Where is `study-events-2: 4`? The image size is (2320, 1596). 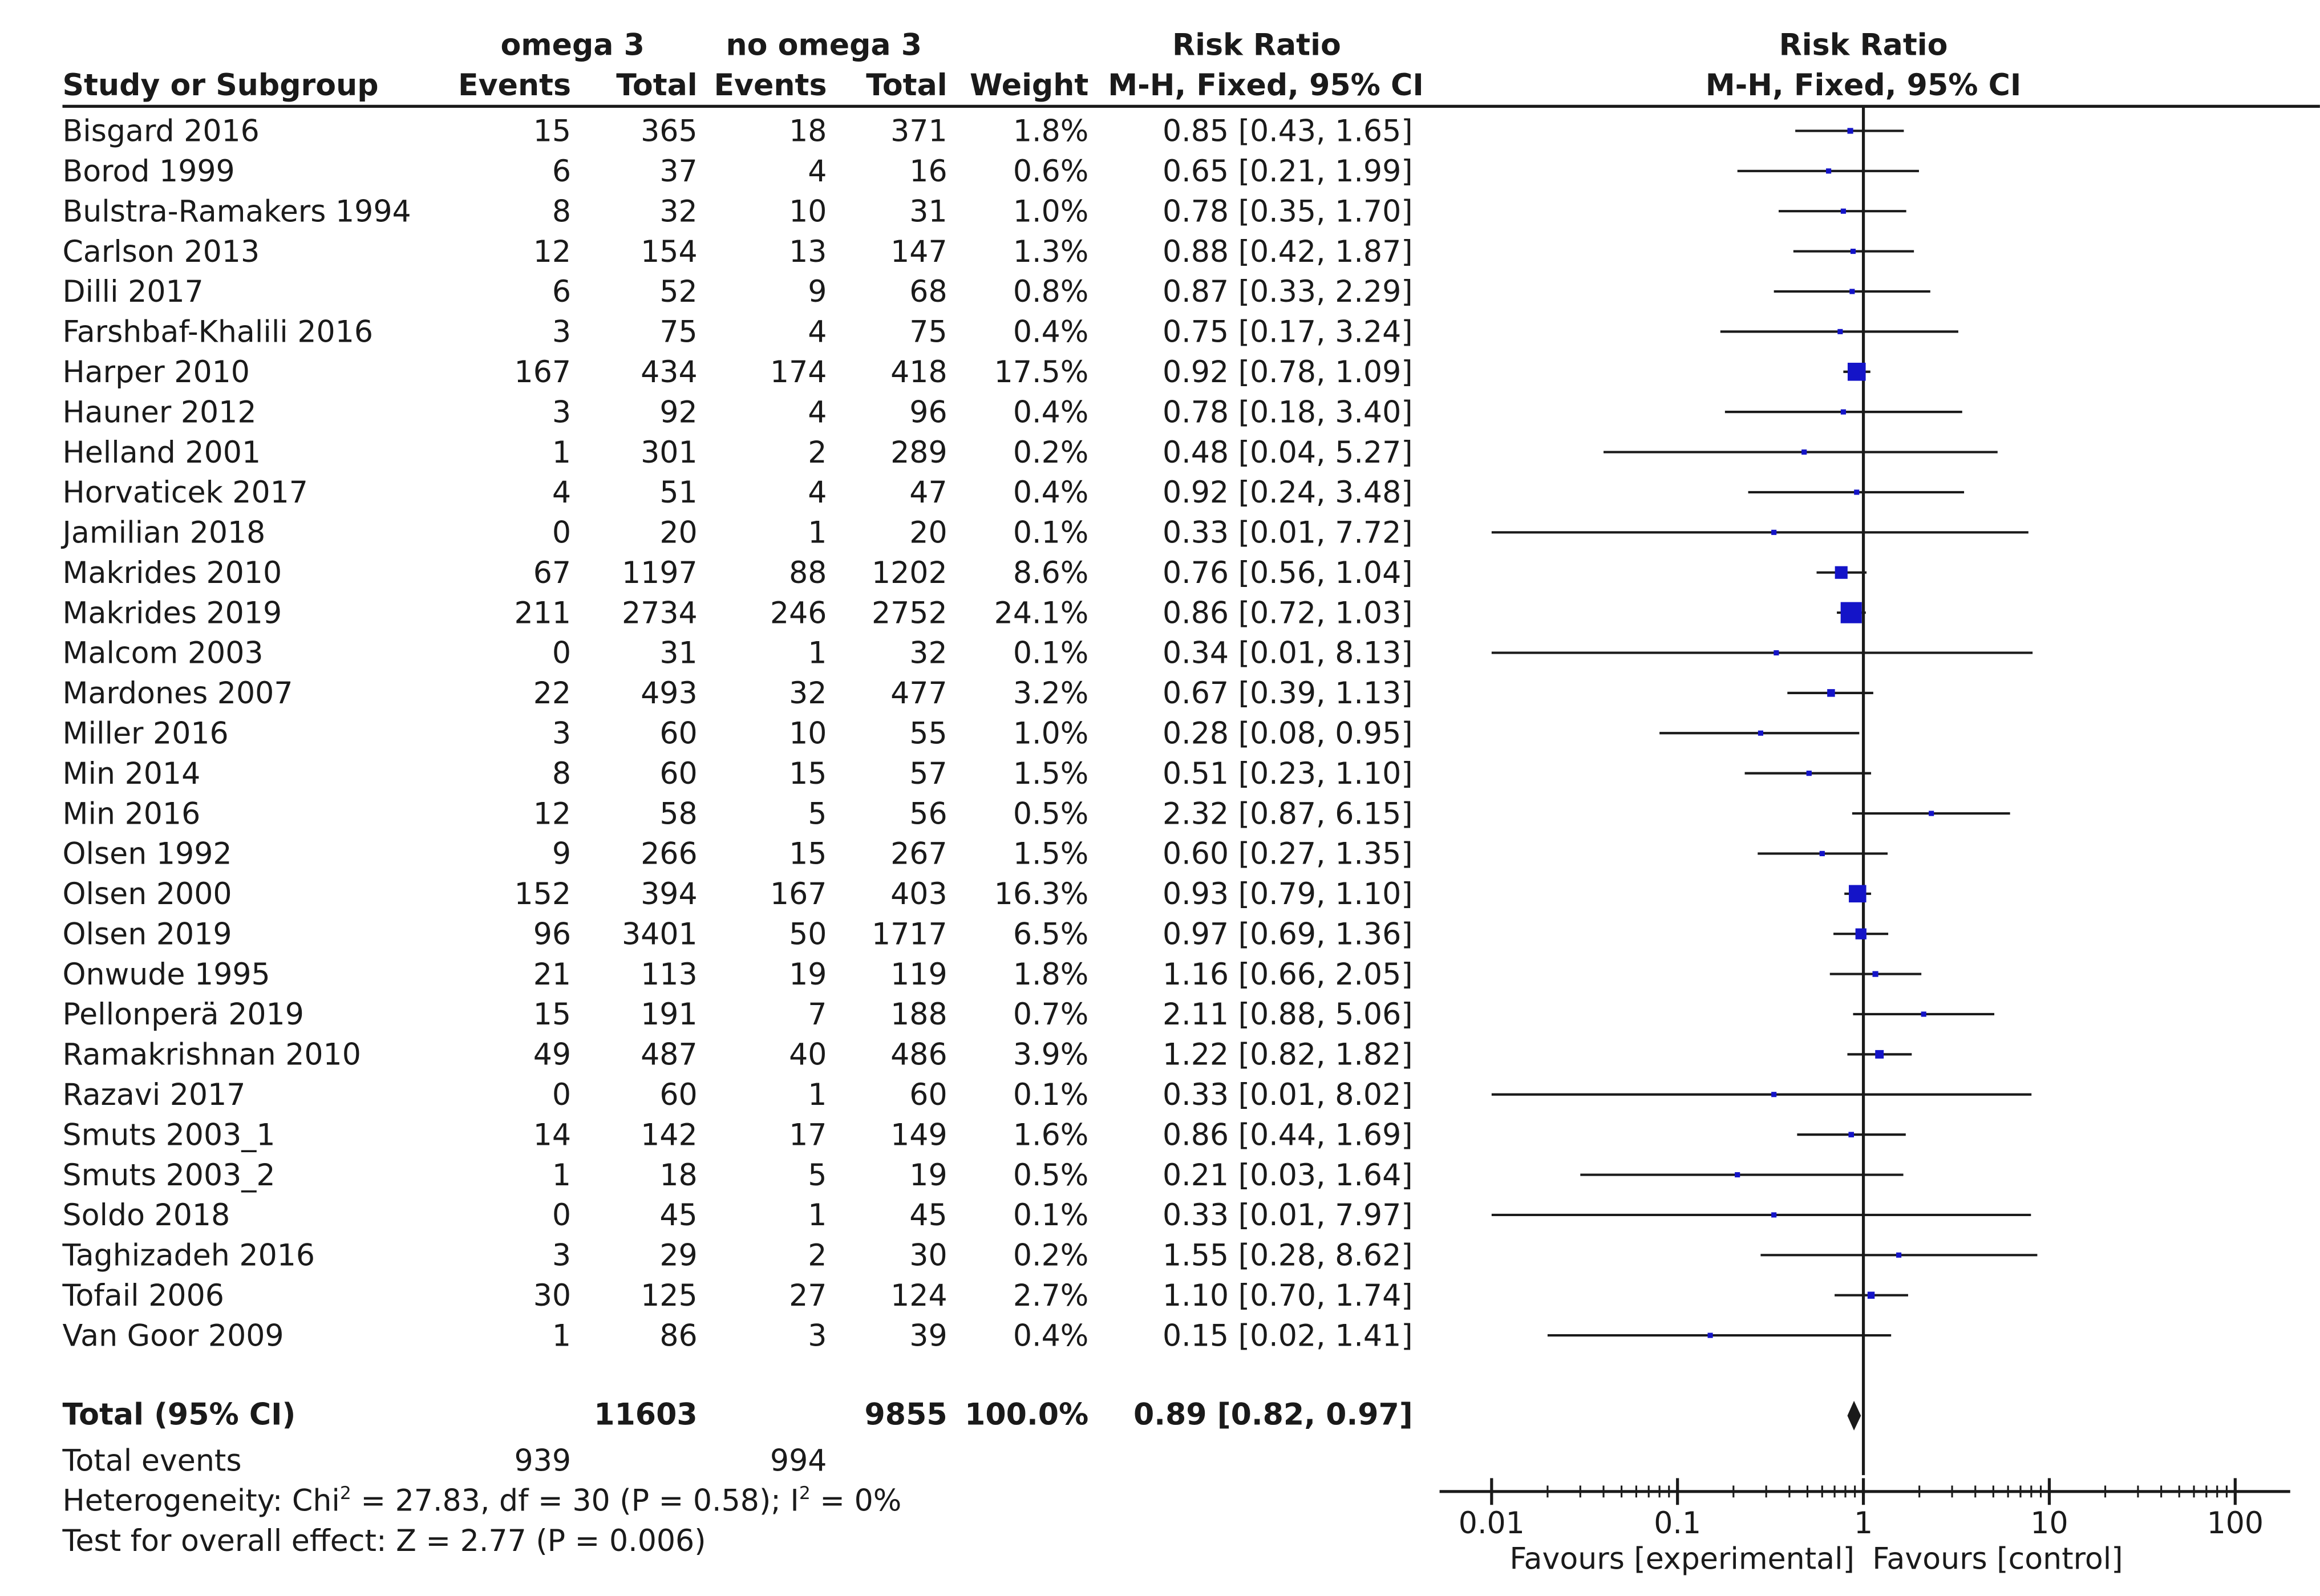
study-events-2: 4 is located at coordinates (817, 332).